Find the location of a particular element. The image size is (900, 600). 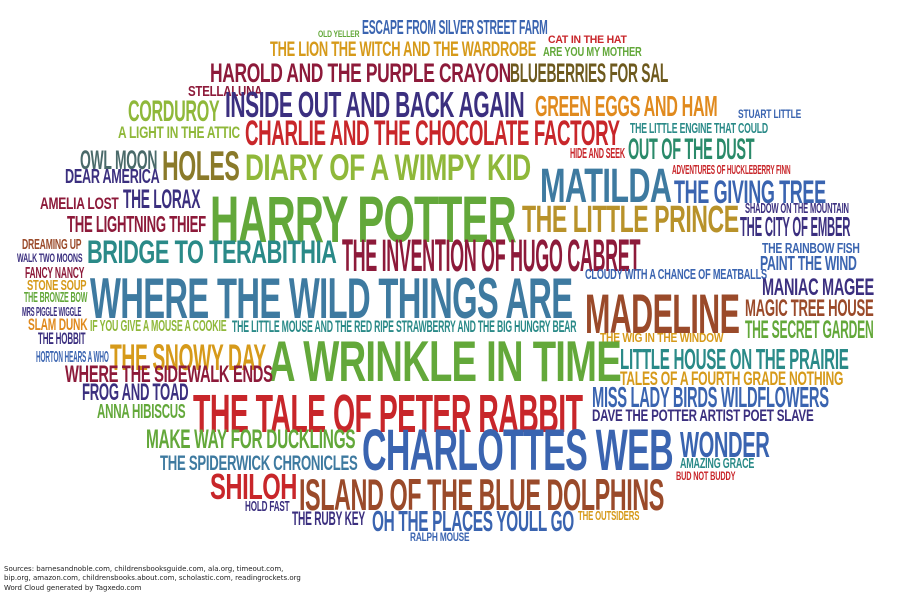

word-tales-of-a-fourth-grade-nothing: TALES OF A FOURTH GRADE NOTHING is located at coordinates (732, 379).